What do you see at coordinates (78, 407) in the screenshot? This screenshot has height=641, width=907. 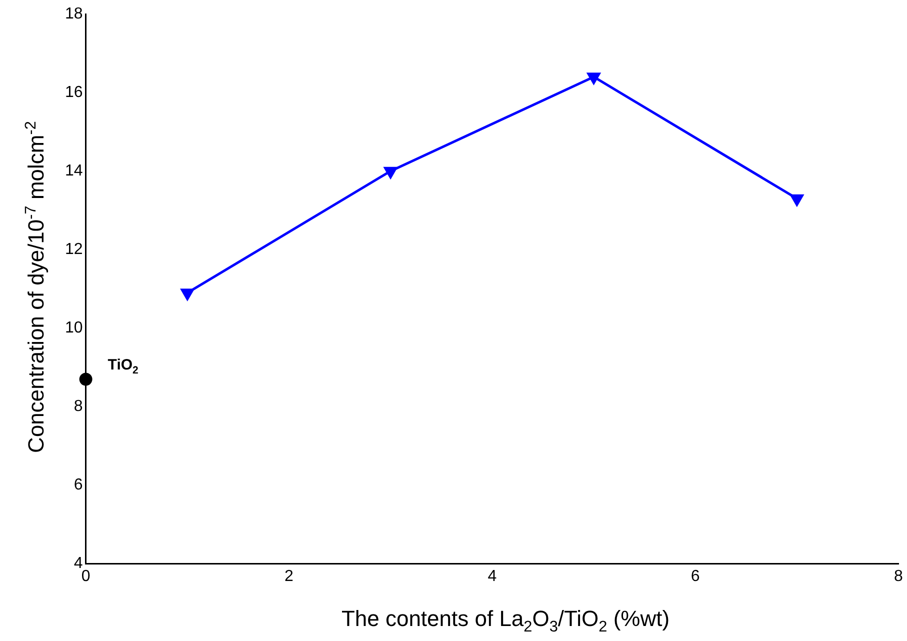 I see `y-tick-label: 8` at bounding box center [78, 407].